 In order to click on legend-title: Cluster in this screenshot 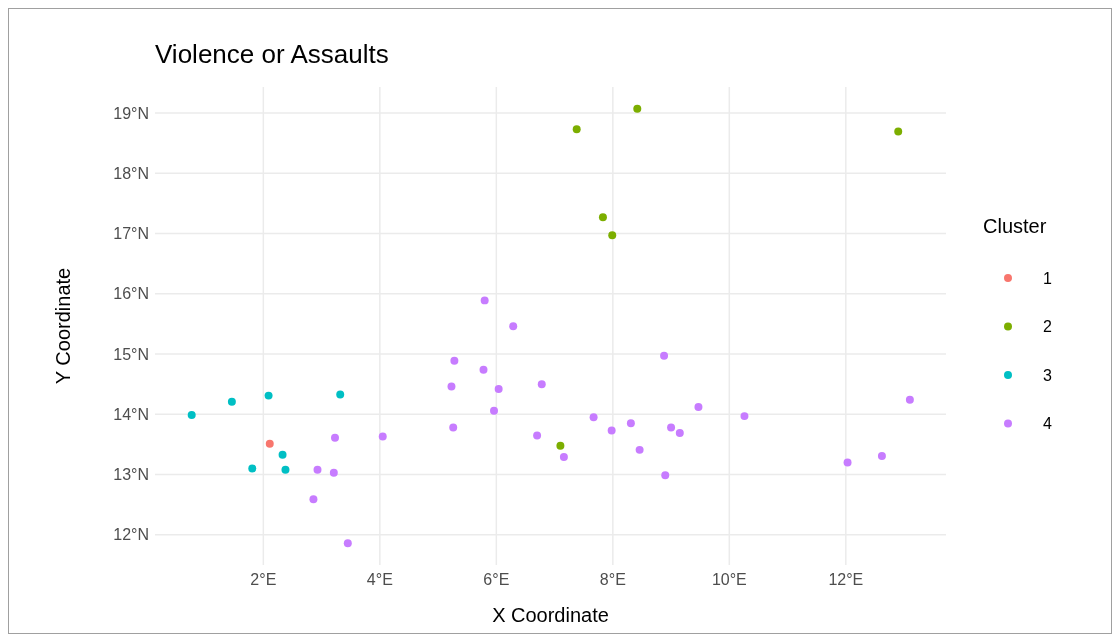, I will do `click(1015, 226)`.